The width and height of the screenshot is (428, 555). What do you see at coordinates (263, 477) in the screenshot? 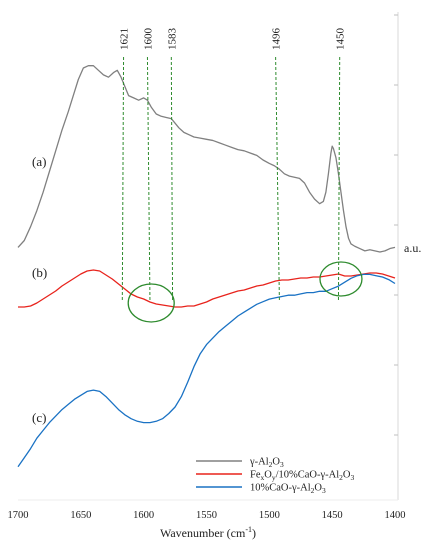
I see `legend-label-part: x` at bounding box center [263, 477].